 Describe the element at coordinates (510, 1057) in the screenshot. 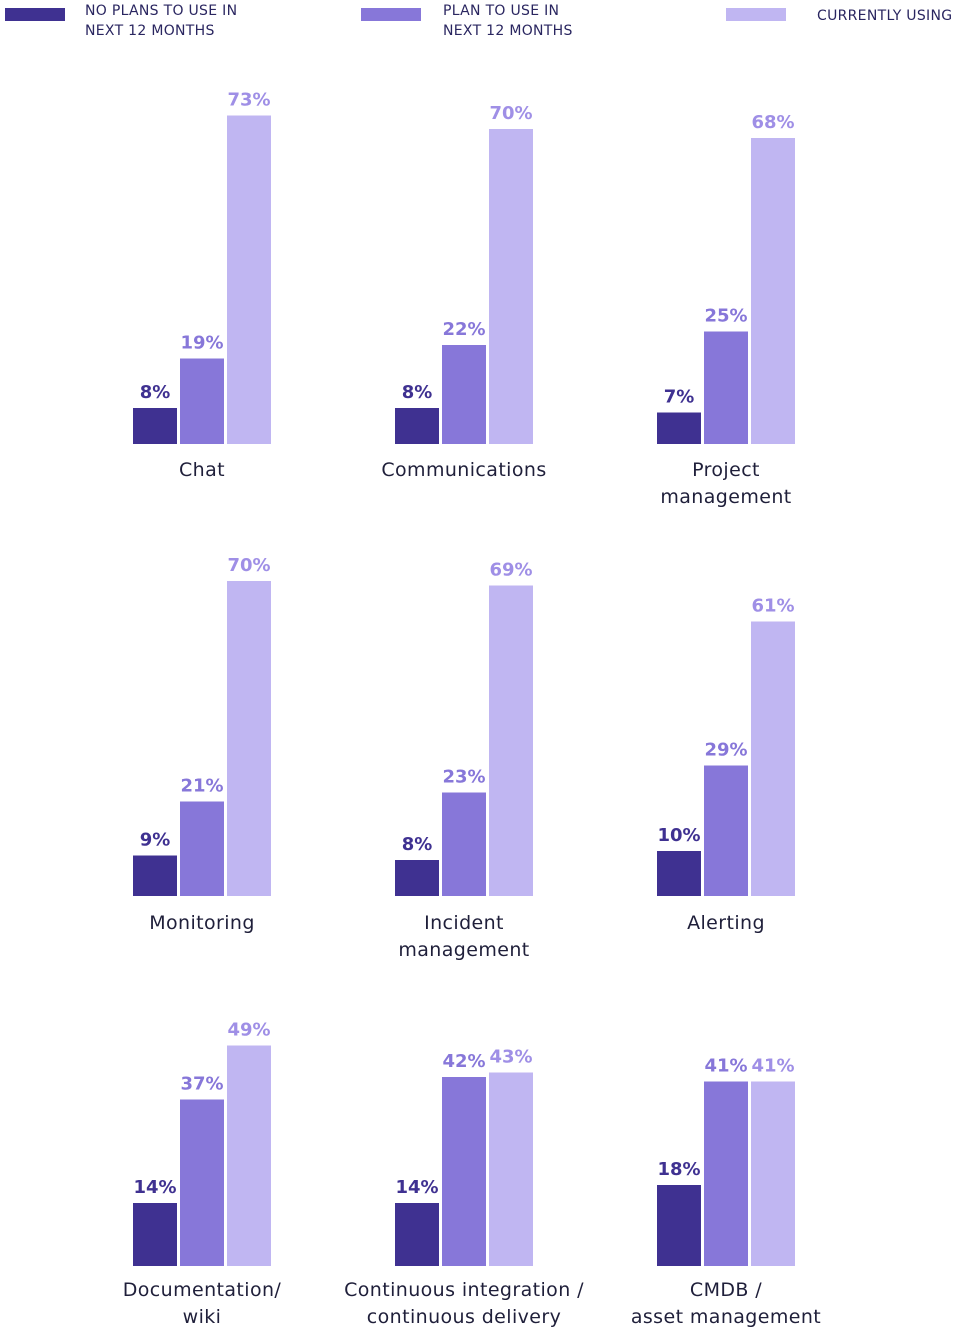

I see `value-label: 43%` at that location.